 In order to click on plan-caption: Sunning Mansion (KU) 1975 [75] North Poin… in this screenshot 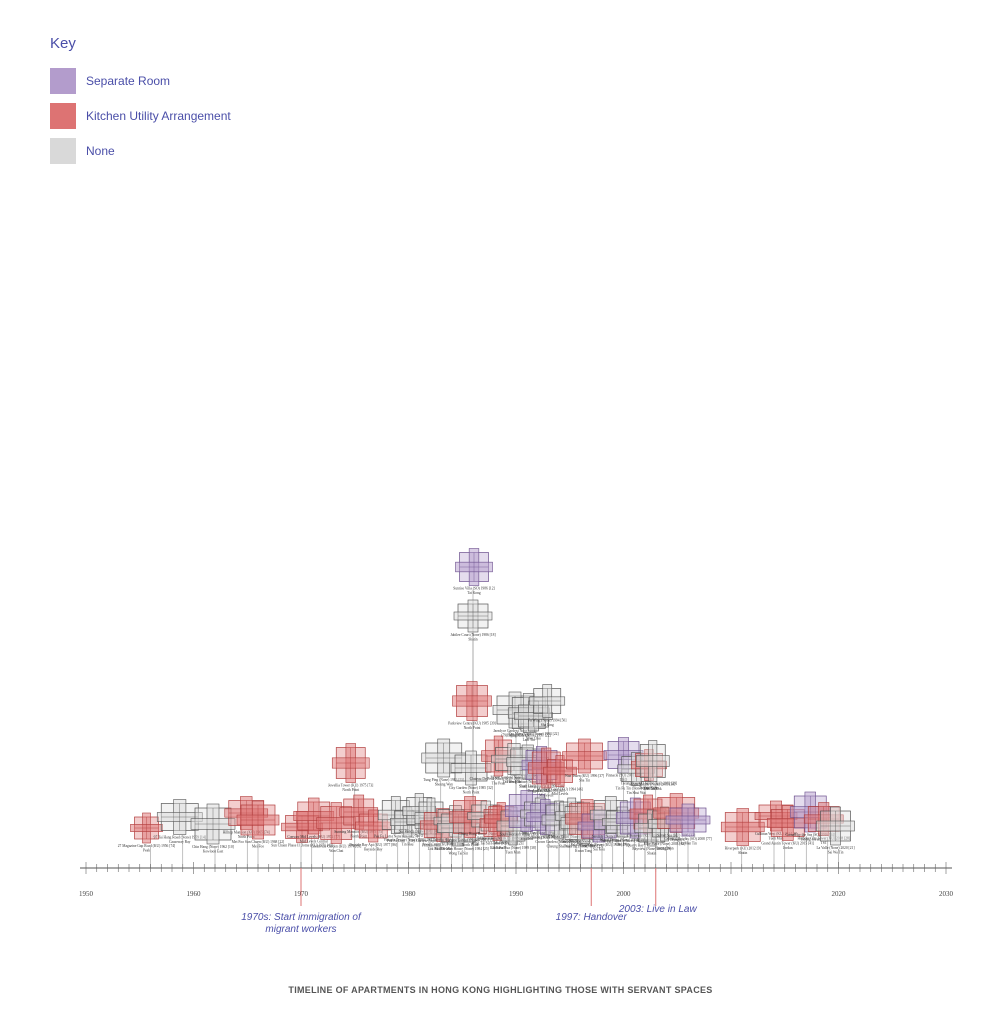, I will do `click(358, 834)`.